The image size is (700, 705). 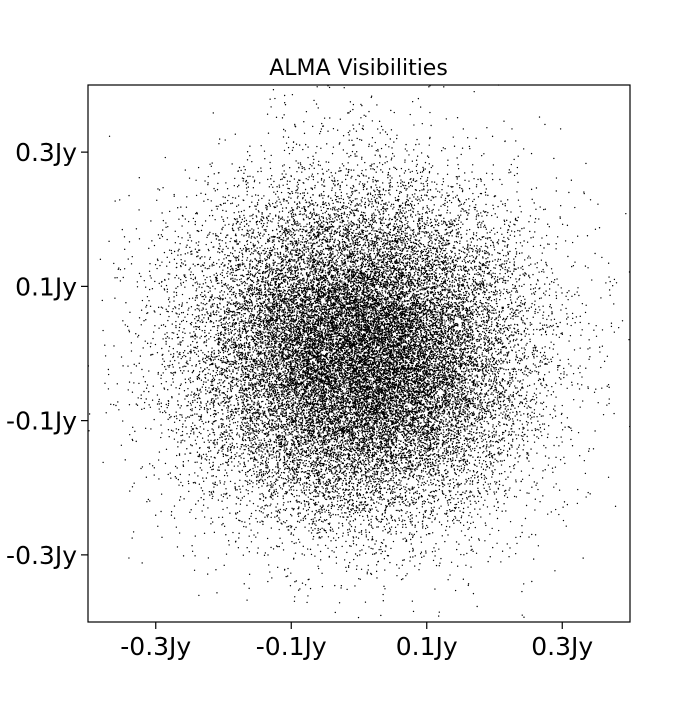 What do you see at coordinates (562, 646) in the screenshot?
I see `x-tick-label: 0.3Jy` at bounding box center [562, 646].